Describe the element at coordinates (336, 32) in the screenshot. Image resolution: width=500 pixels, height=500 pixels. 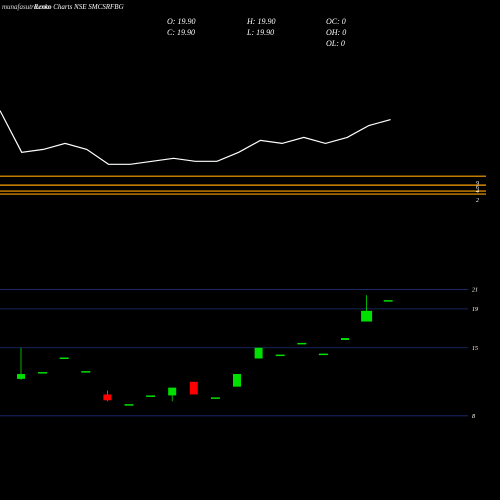
I see `oh-value: OH: 0` at that location.